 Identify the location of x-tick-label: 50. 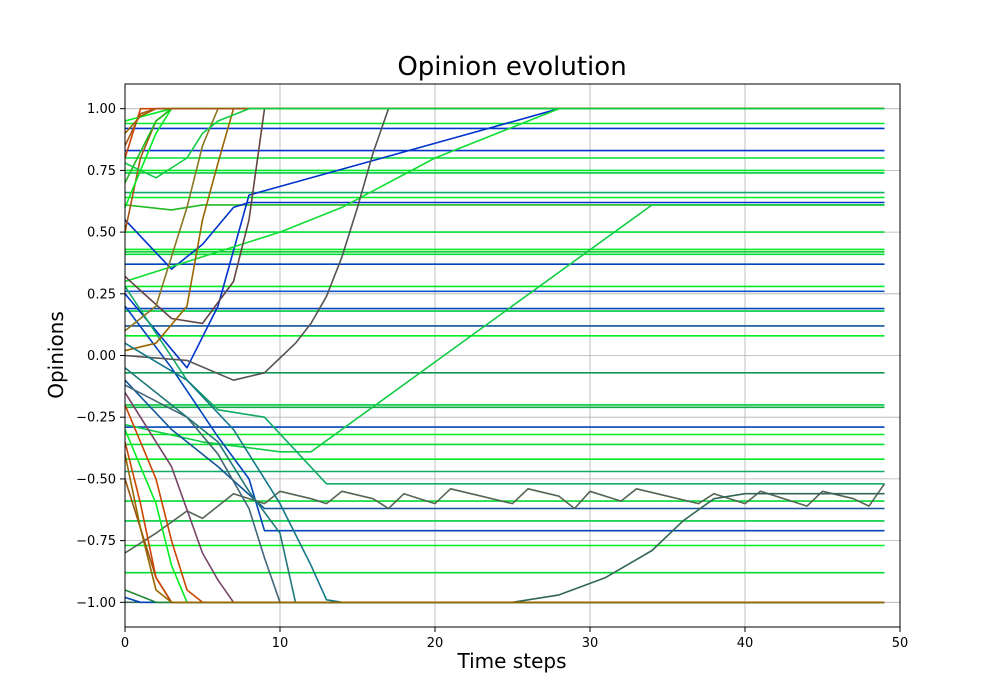
(900, 643).